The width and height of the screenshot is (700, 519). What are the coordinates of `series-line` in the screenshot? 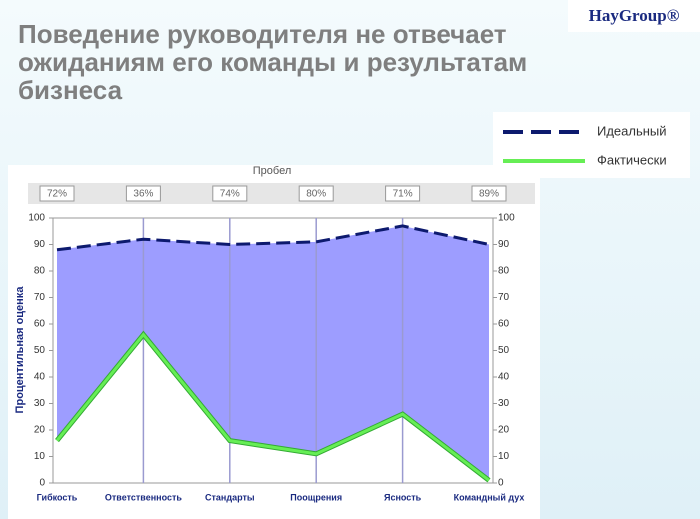 It's located at (273, 238).